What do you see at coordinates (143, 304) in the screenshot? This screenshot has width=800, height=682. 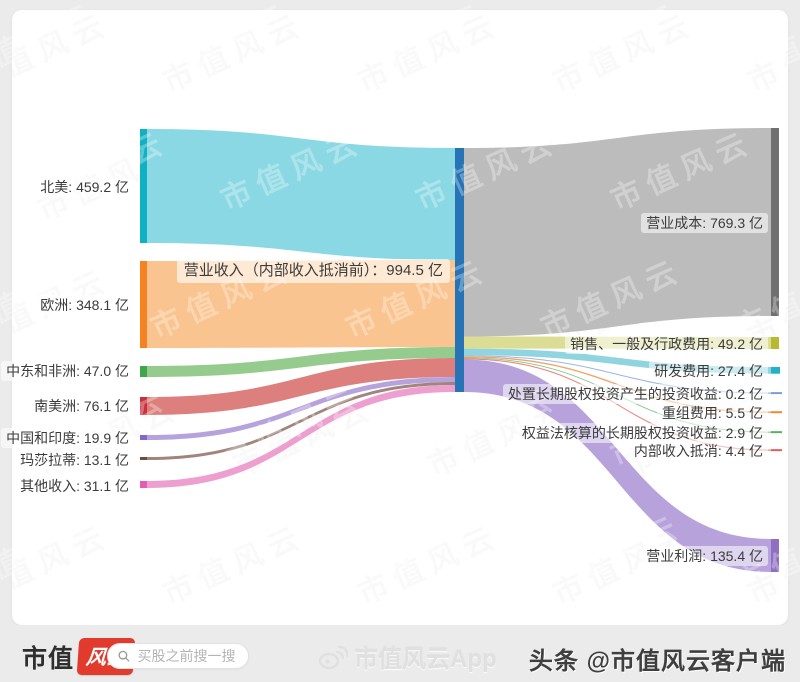 I see `node-europe` at bounding box center [143, 304].